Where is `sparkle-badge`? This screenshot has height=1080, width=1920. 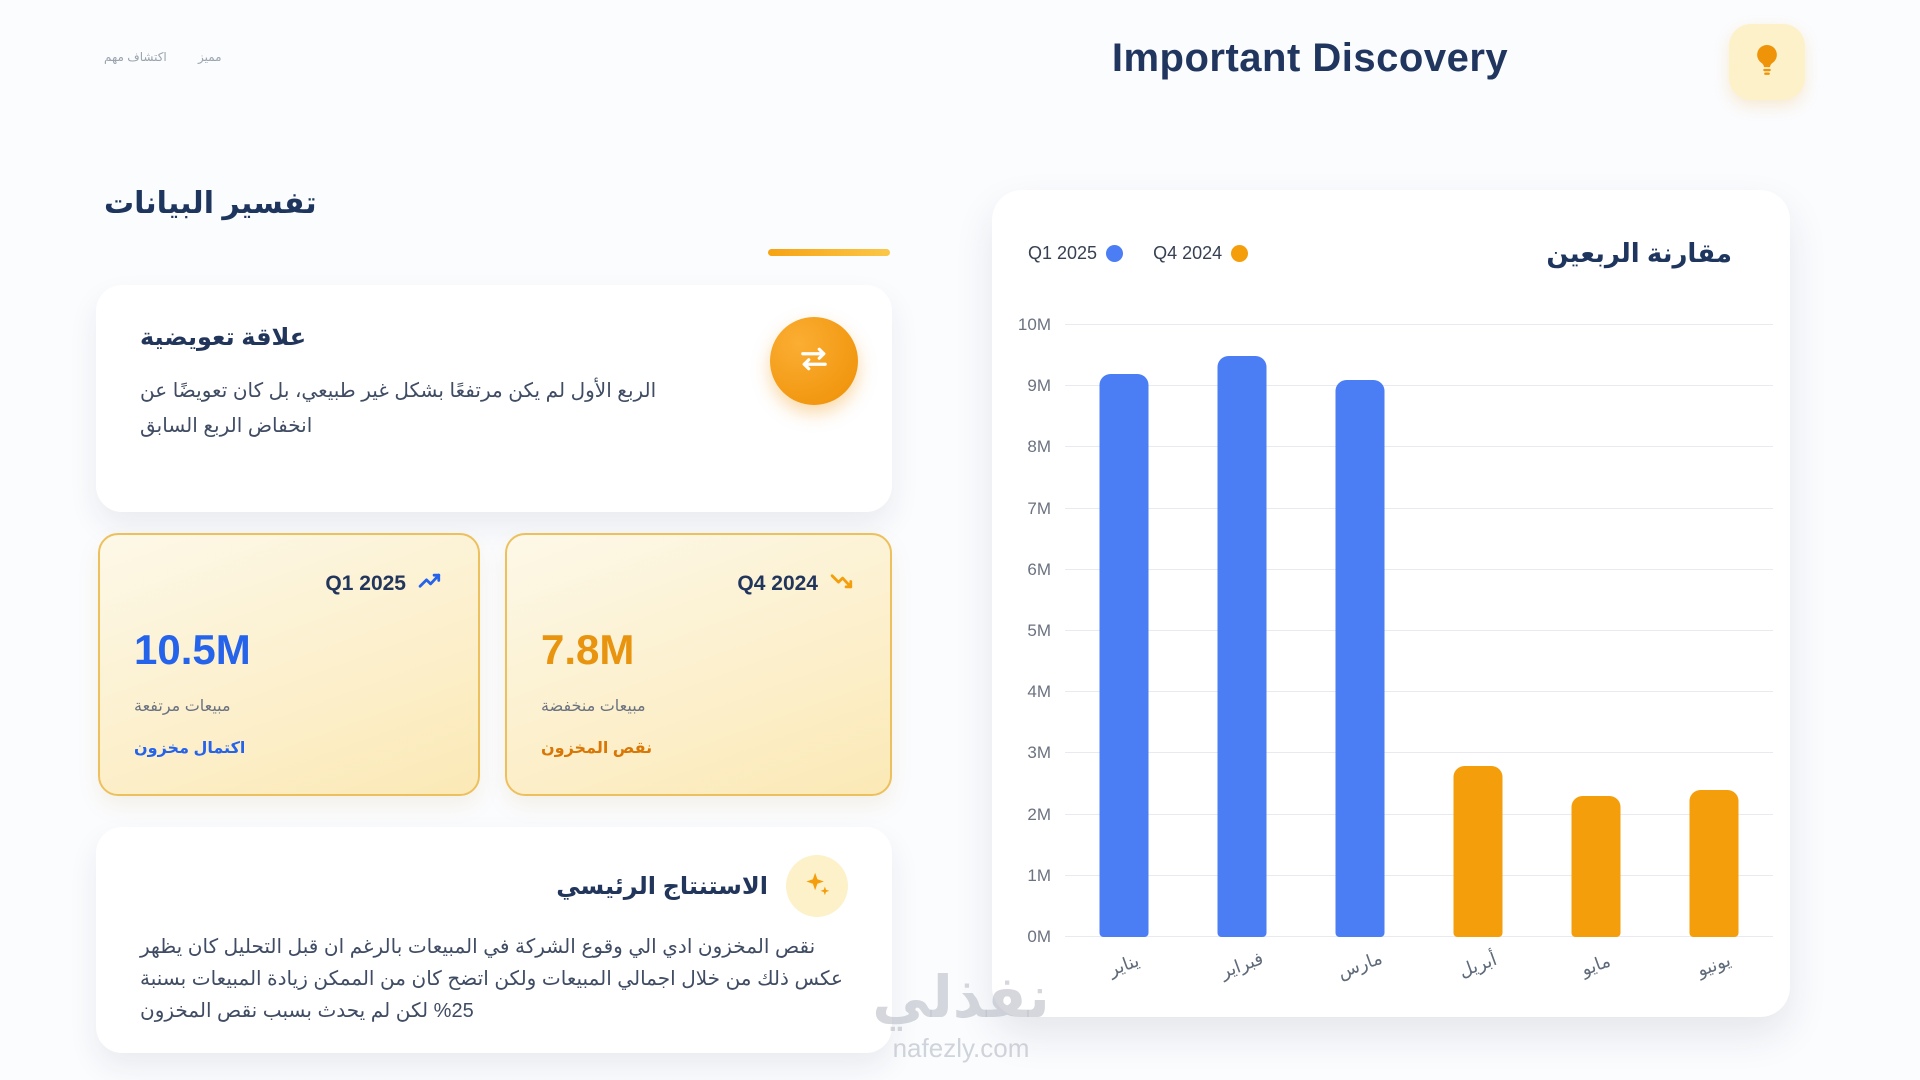 sparkle-badge is located at coordinates (817, 886).